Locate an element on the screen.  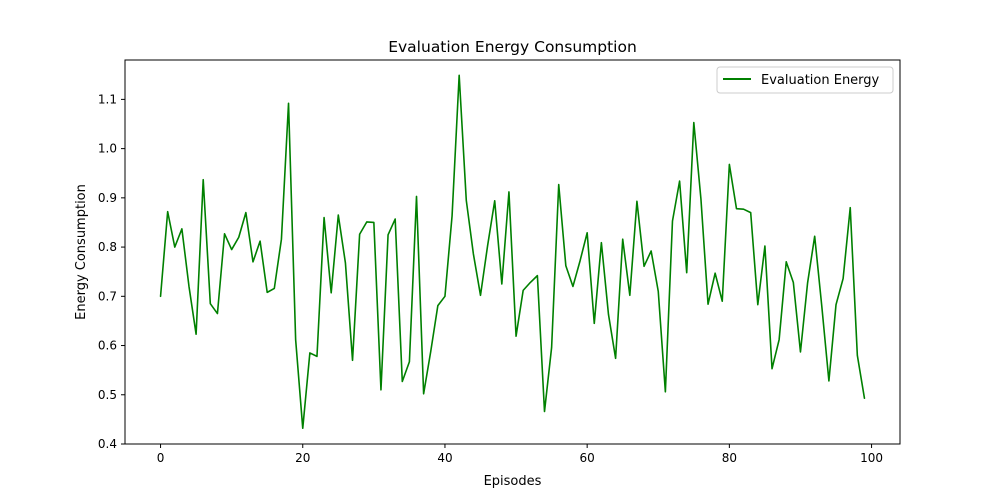
x-tick-label: 40 is located at coordinates (444, 458).